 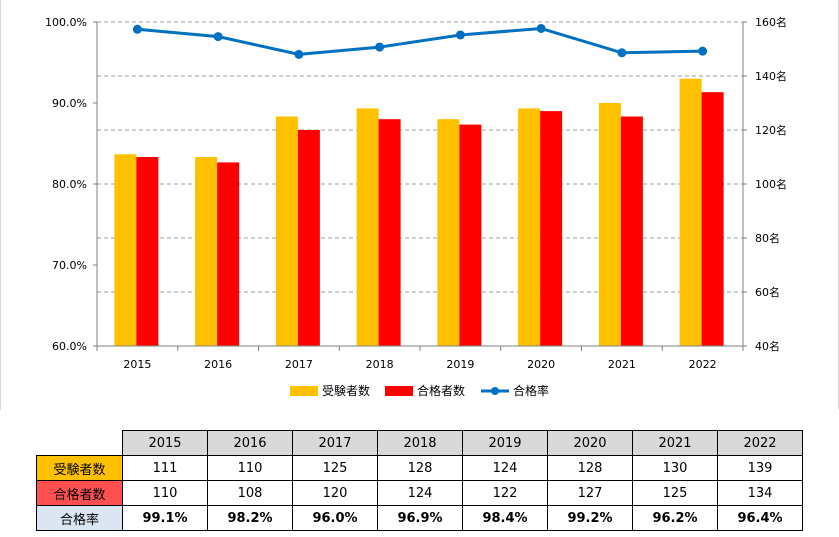 What do you see at coordinates (66, 22) in the screenshot?
I see `left-tick-label: 100.0%` at bounding box center [66, 22].